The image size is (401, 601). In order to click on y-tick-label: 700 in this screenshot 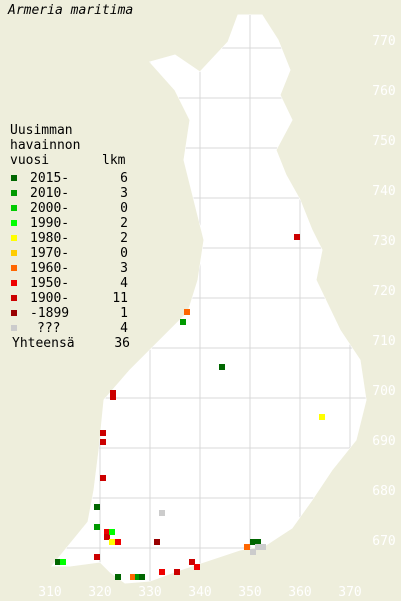, I will do `click(383, 391)`.